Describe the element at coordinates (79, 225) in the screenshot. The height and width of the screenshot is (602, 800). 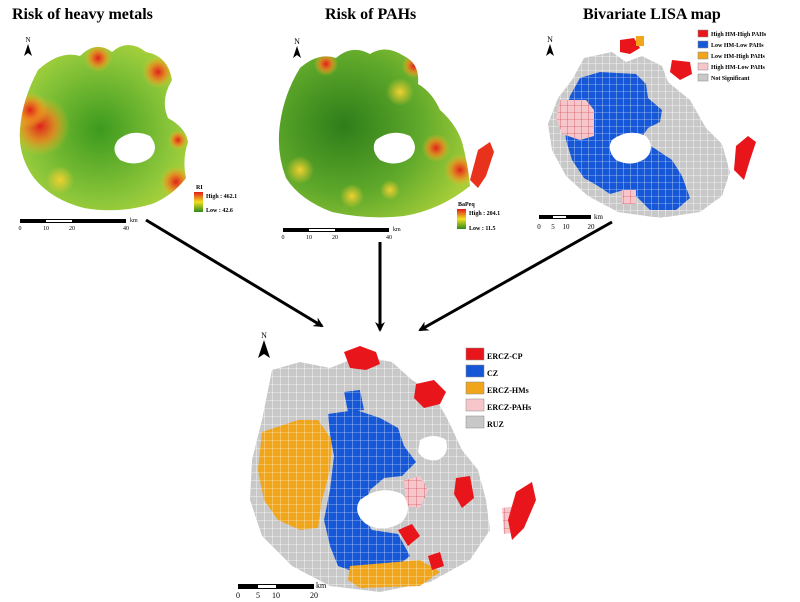
I see `hm-scale-bar: 0 10 20 40 km` at that location.